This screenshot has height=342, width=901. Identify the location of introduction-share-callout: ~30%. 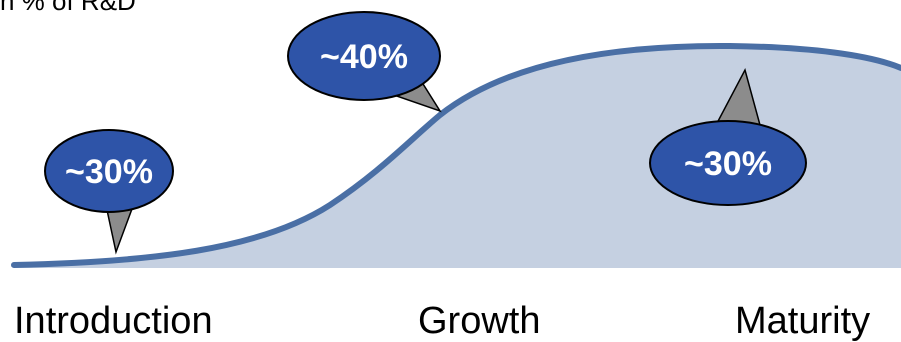
(109, 192).